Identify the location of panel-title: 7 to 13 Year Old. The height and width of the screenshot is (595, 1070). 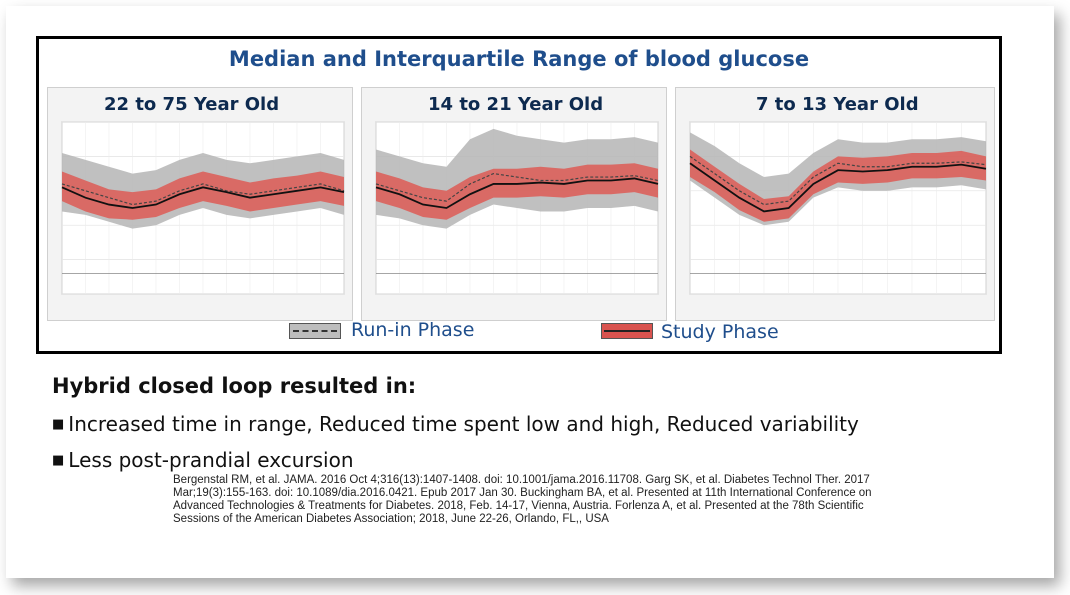
(837, 104).